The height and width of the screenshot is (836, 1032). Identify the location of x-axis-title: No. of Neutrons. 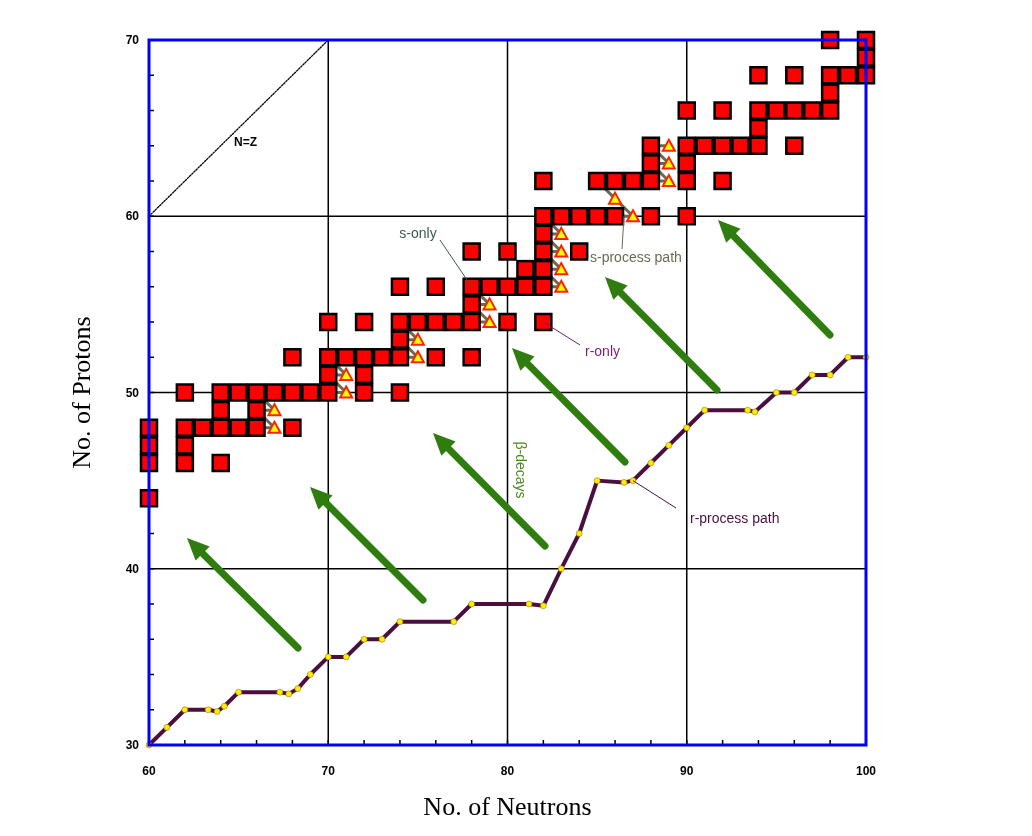
(507, 806).